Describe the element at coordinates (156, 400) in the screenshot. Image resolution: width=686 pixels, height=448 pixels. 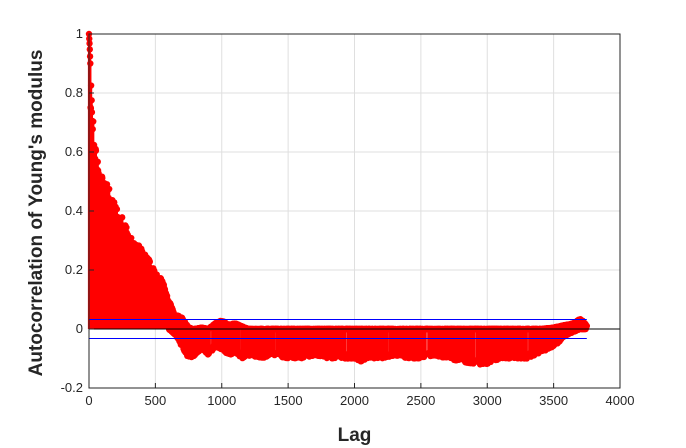
I see `x-tick-label: 500` at that location.